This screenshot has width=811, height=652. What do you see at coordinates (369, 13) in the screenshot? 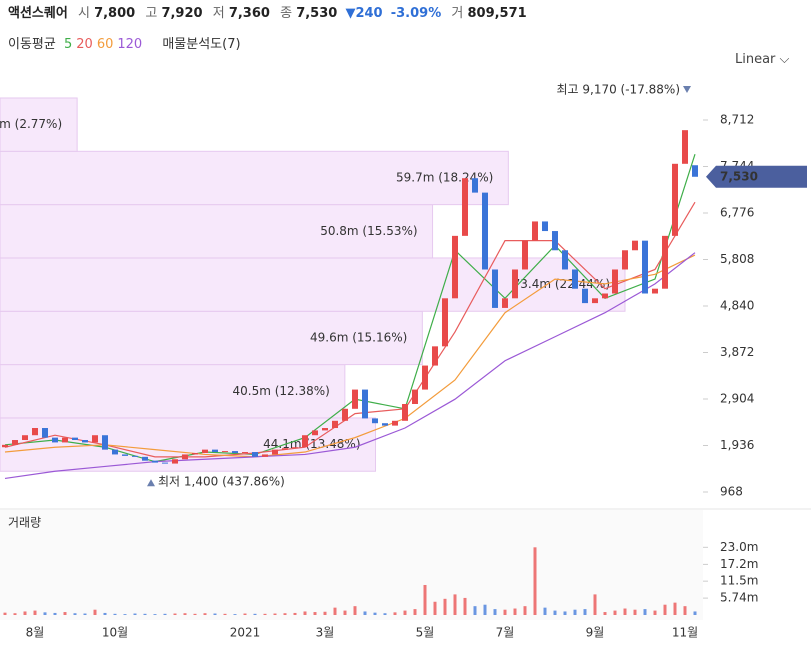
I see `change: 240` at bounding box center [369, 13].